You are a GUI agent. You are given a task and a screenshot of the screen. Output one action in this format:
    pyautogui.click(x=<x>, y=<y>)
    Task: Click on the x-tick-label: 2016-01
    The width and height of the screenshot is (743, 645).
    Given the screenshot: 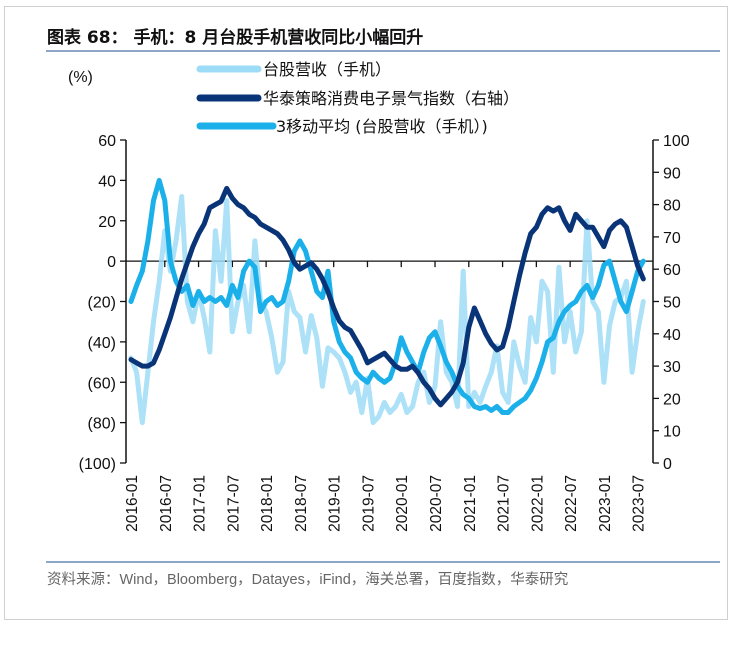 What is the action you would take?
    pyautogui.click(x=132, y=503)
    